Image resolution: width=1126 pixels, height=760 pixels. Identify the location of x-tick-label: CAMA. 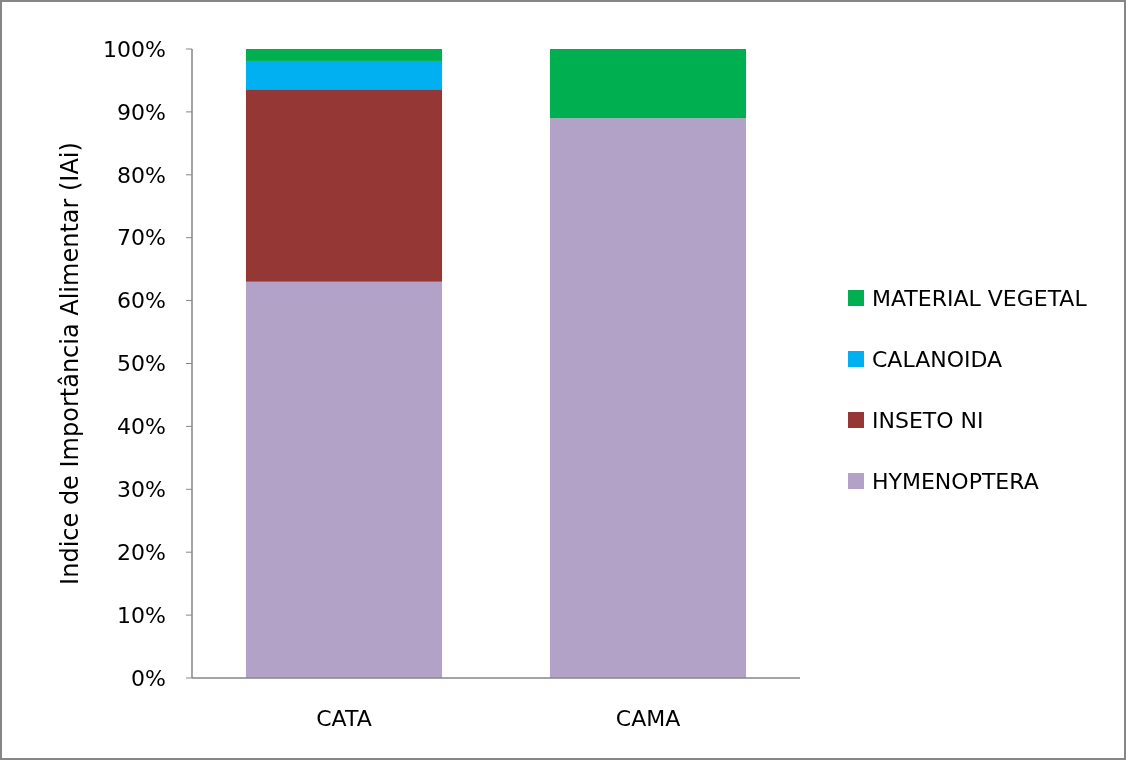
(648, 718).